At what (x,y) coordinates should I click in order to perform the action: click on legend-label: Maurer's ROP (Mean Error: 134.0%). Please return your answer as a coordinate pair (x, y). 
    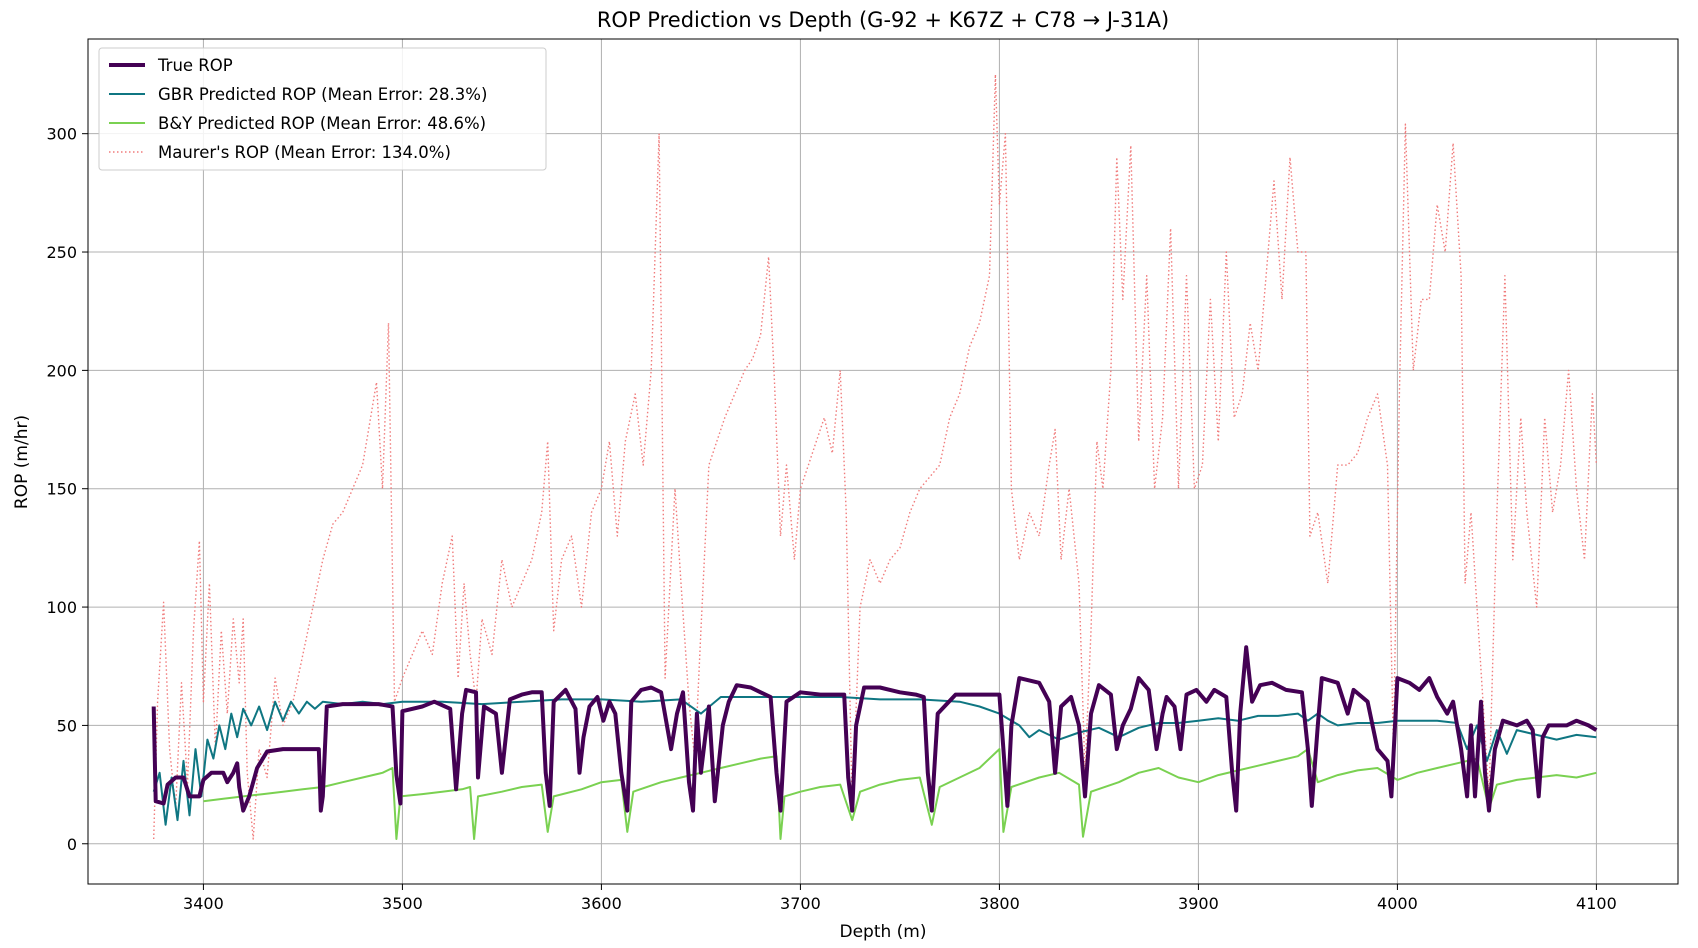
    Looking at the image, I should click on (304, 152).